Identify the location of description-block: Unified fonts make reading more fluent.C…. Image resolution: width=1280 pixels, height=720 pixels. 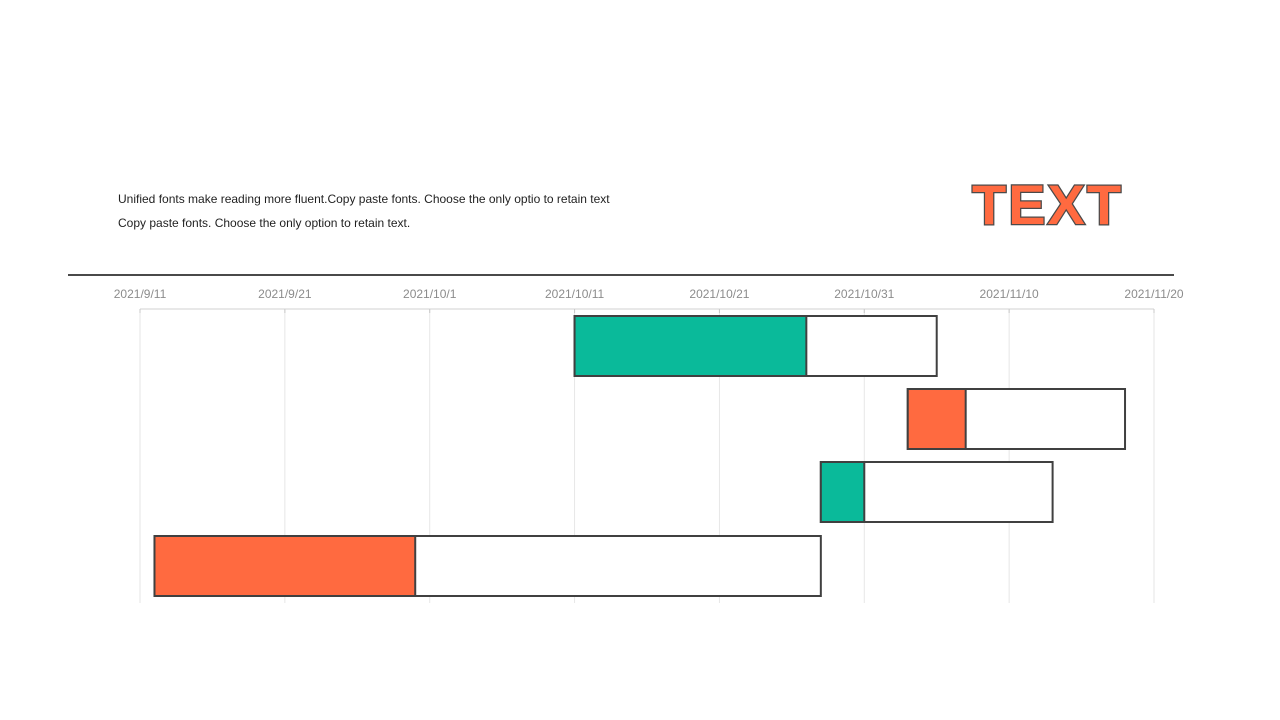
(468, 211).